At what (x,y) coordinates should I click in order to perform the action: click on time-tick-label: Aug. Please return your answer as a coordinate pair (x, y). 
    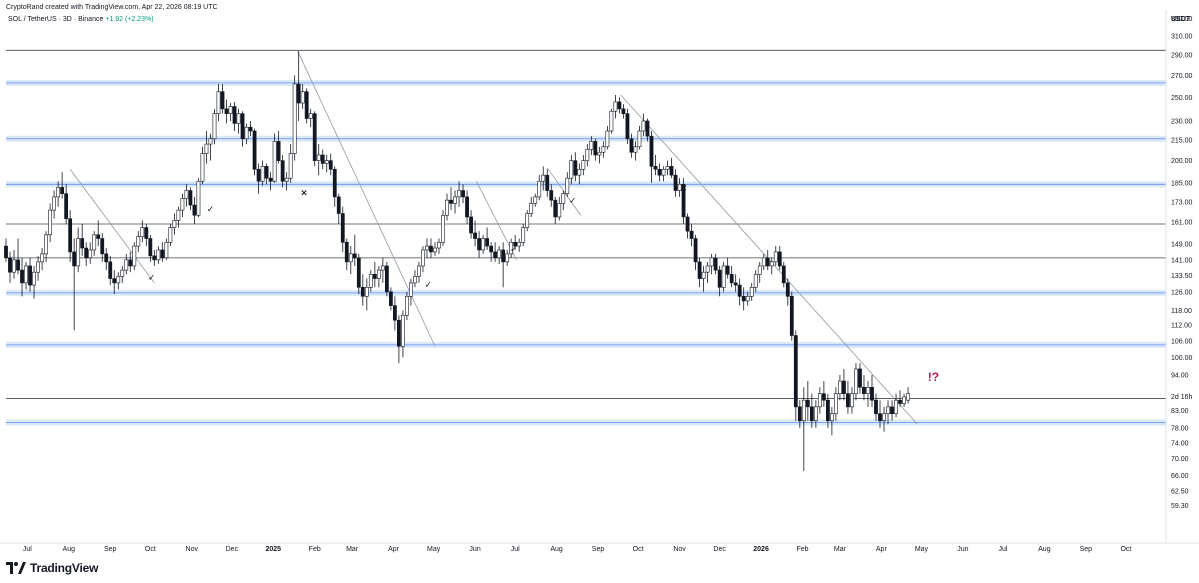
    Looking at the image, I should click on (69, 549).